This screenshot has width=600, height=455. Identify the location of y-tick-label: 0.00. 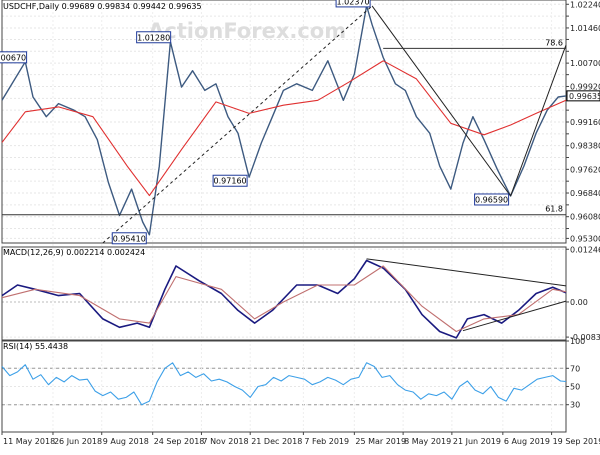
(579, 302).